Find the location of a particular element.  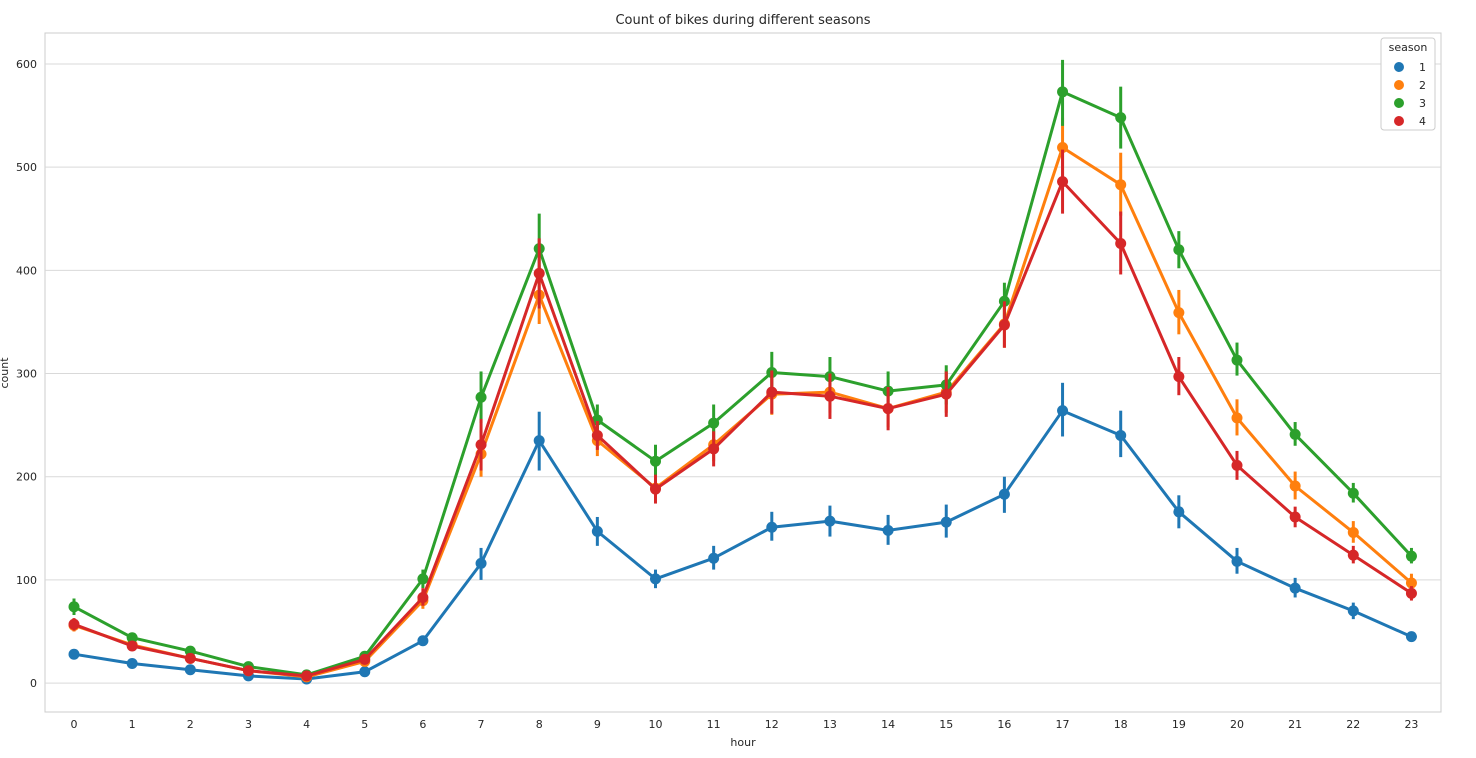

legend-label-4: 4 is located at coordinates (1422, 121).